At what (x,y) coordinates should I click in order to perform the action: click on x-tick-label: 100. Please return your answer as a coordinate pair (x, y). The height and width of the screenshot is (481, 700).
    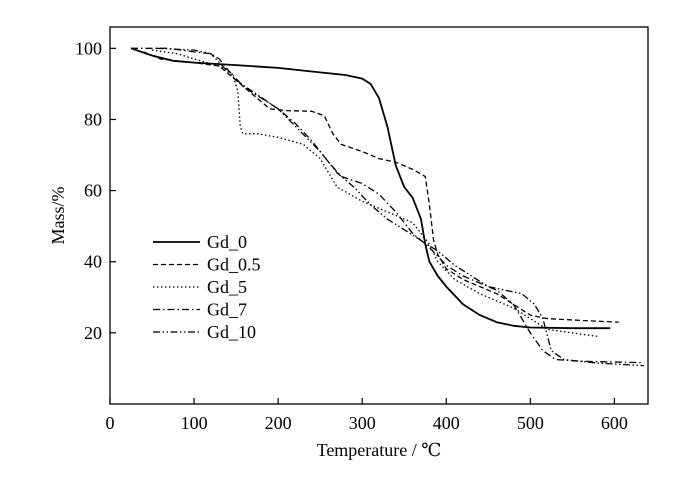
    Looking at the image, I should click on (194, 423).